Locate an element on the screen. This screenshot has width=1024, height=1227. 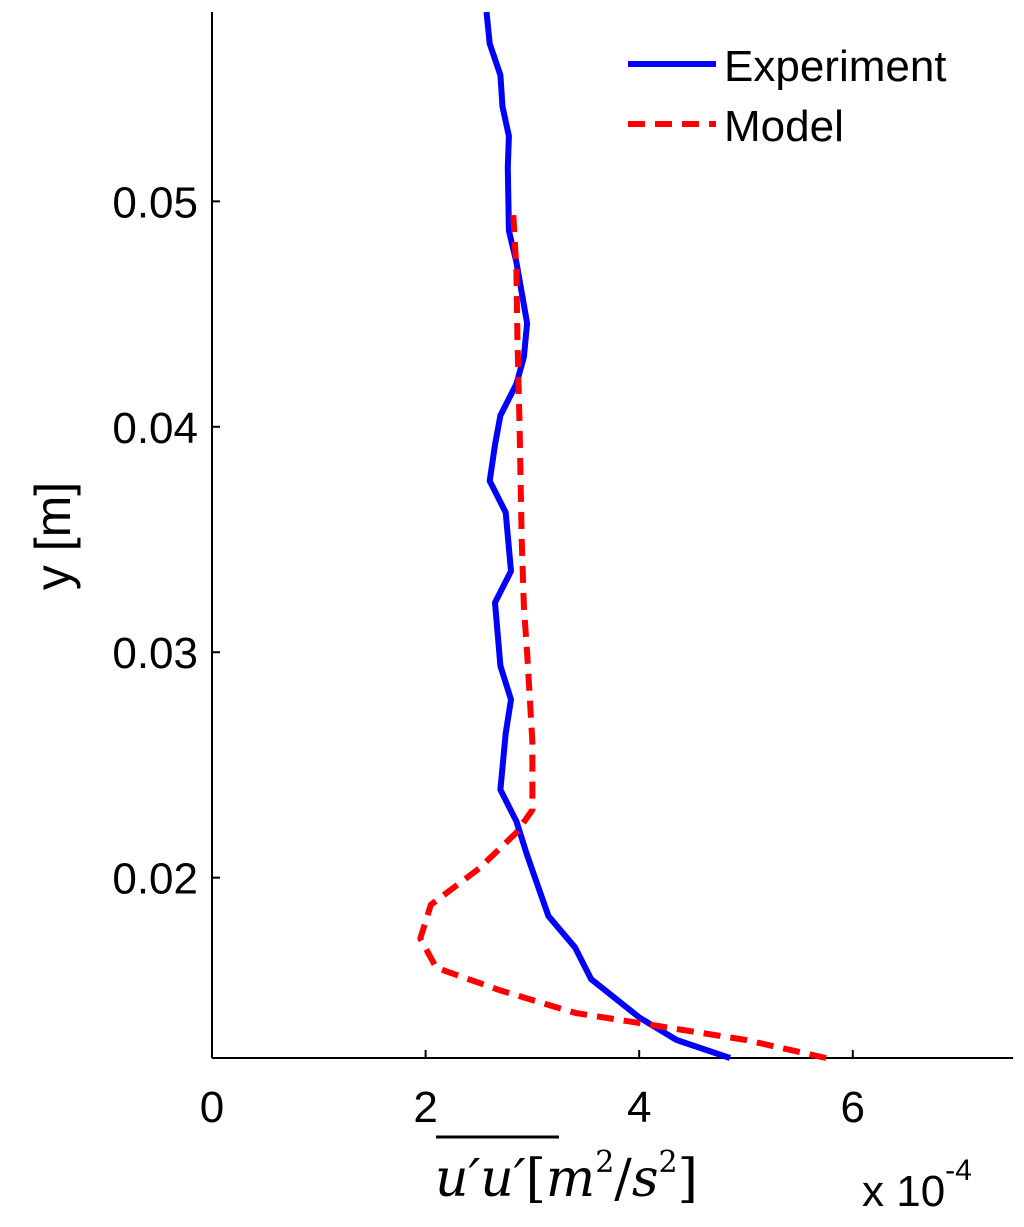
x-axis-label-unit-s-exponent: 2 is located at coordinates (668, 1162).